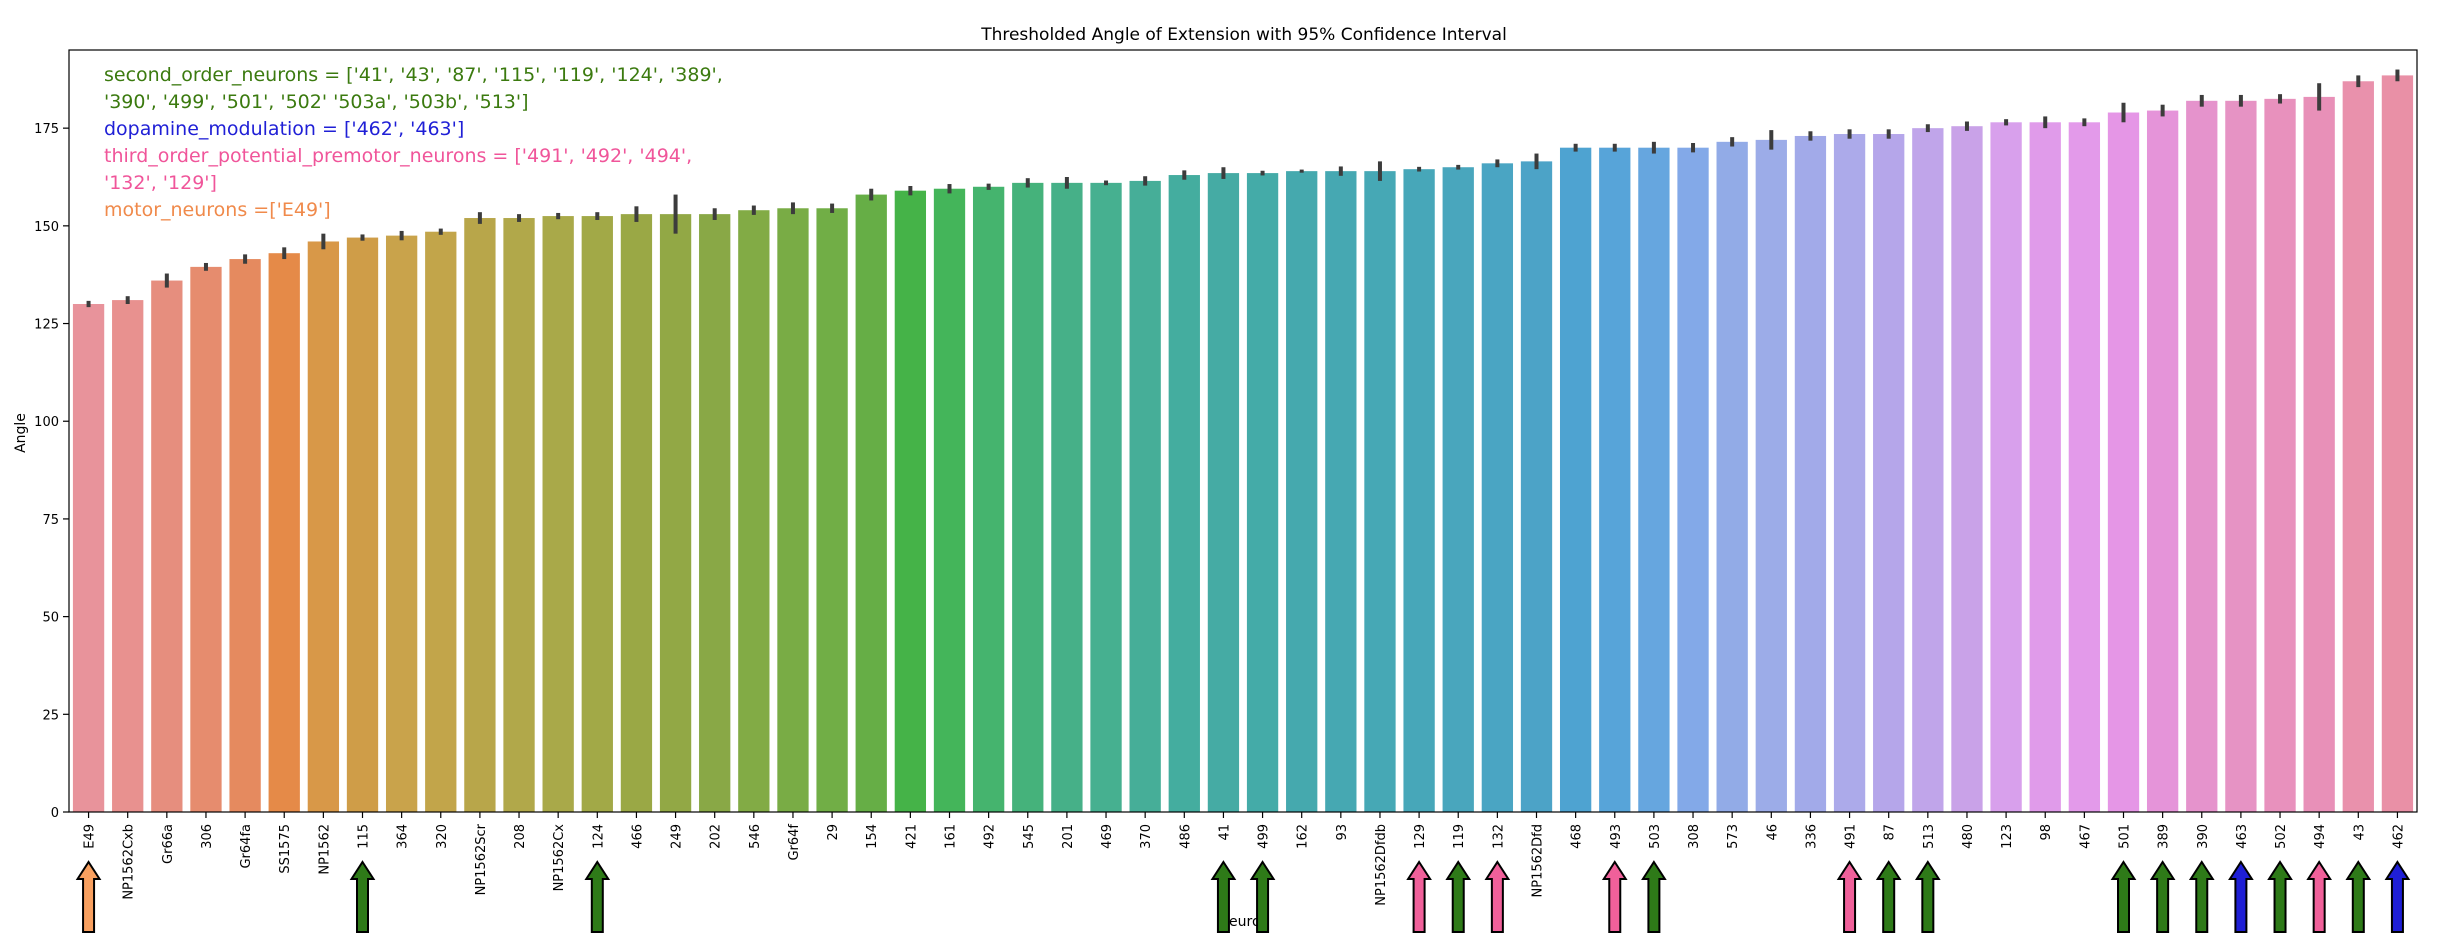  I want to click on x-tick-label: NP1562Scr, so click(481, 859).